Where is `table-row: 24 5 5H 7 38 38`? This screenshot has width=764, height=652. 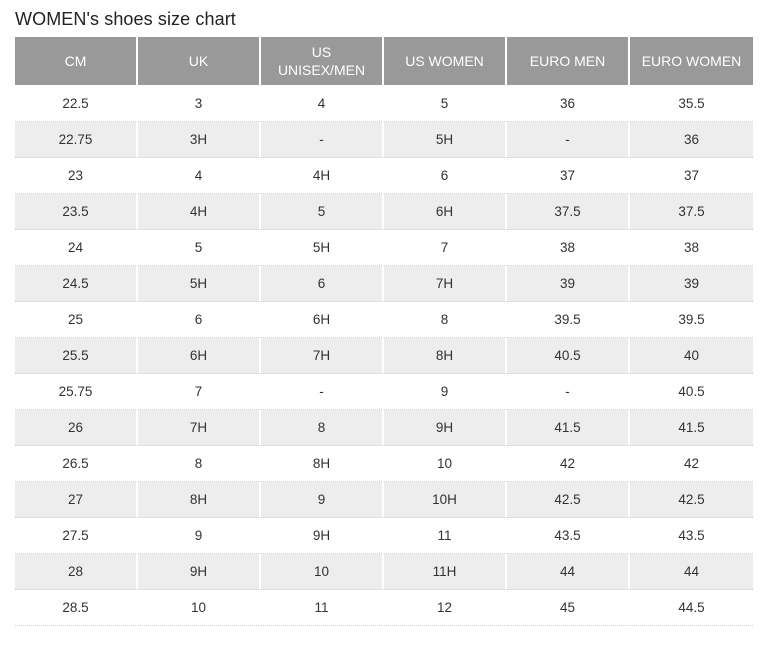
table-row: 24 5 5H 7 38 38 is located at coordinates (384, 248).